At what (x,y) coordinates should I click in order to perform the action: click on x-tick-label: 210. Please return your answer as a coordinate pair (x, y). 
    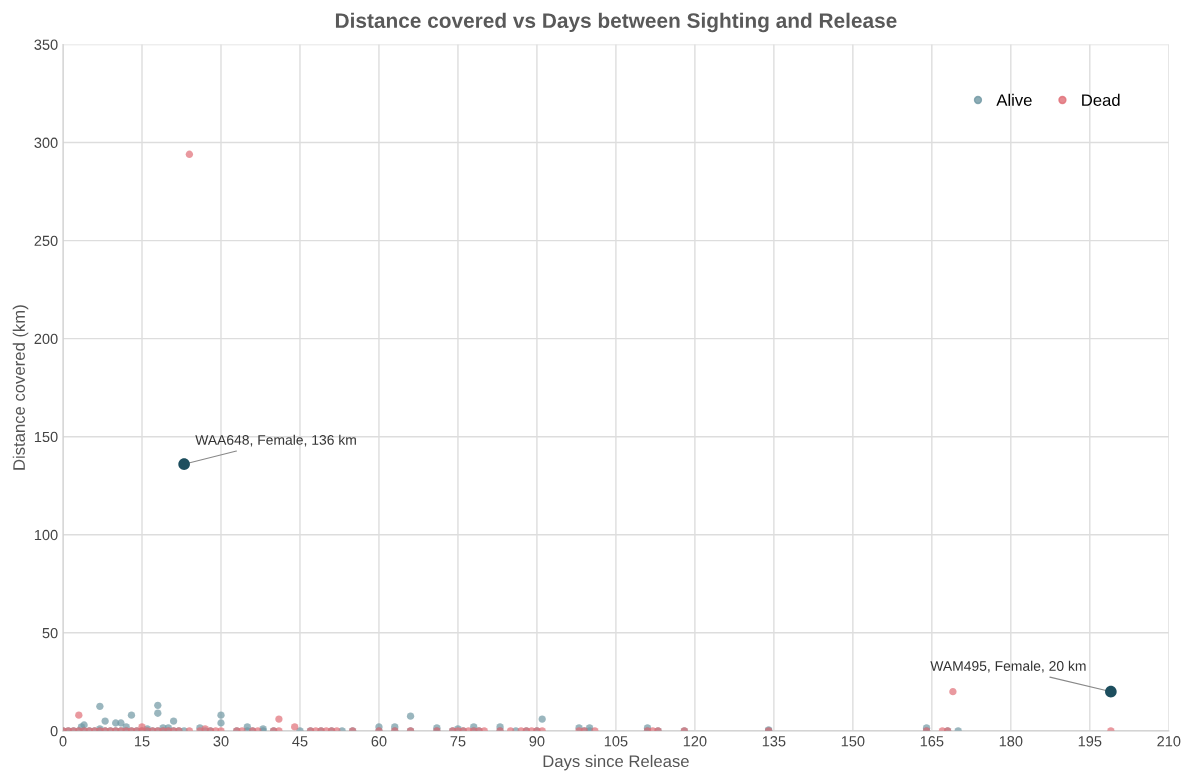
    Looking at the image, I should click on (1169, 741).